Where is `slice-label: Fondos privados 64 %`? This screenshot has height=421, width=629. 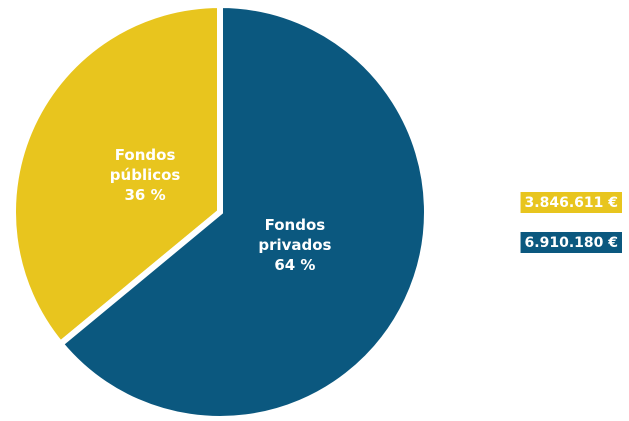
slice-label: Fondos privados 64 % is located at coordinates (295, 245).